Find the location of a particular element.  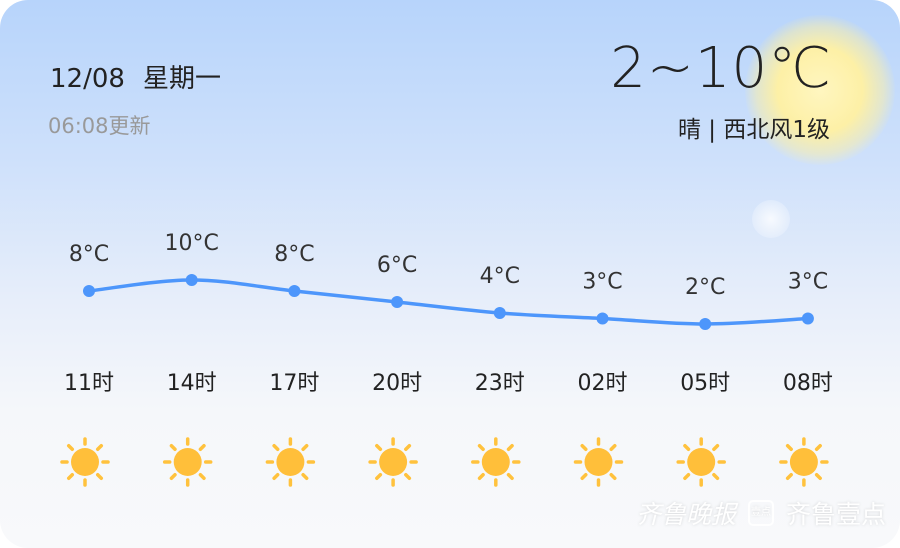

wind: 西北风1级 is located at coordinates (776, 130).